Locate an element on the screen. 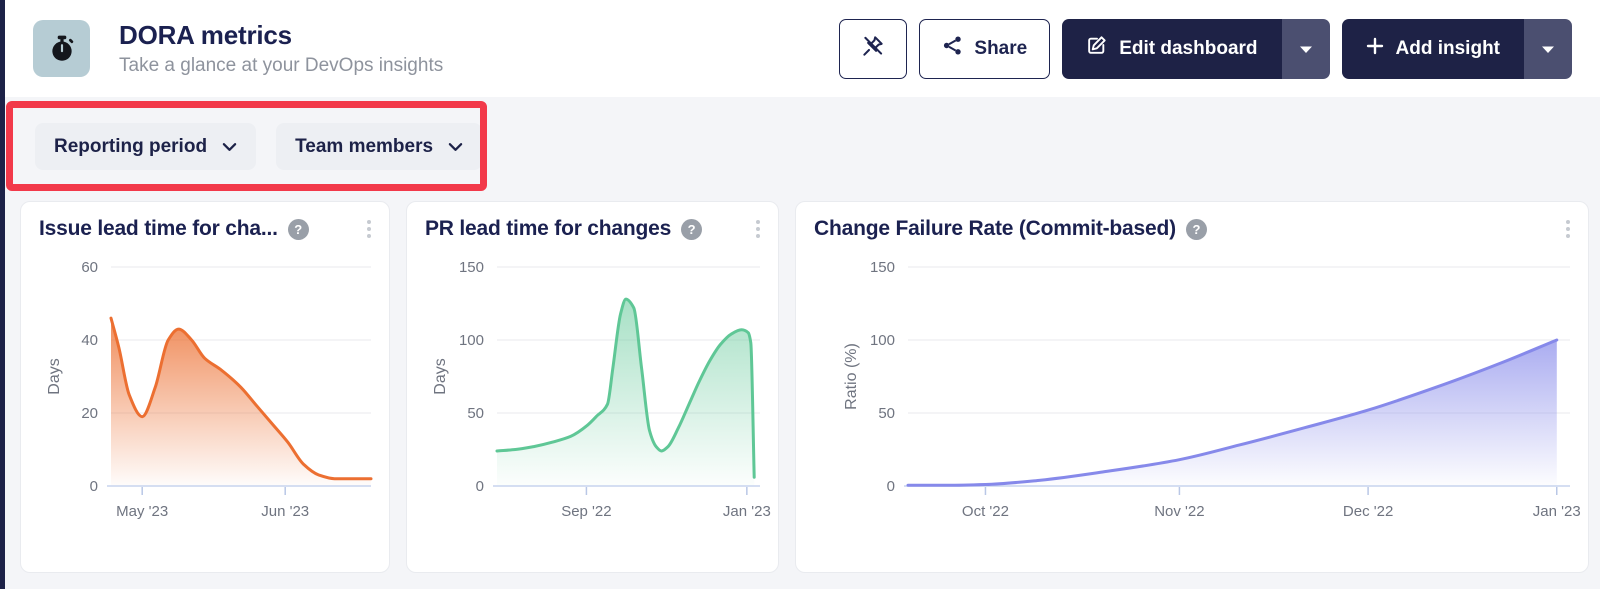  svg-text: 60 is located at coordinates (89, 267).